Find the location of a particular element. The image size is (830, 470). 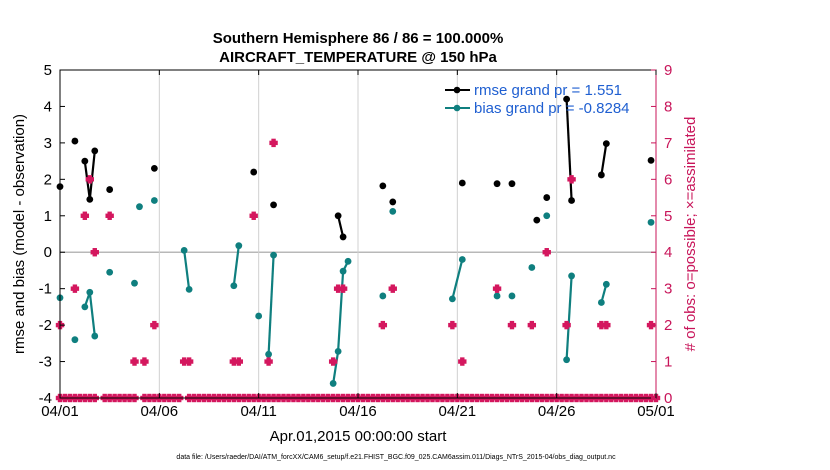

y2-tick-label: 9 is located at coordinates (668, 70).